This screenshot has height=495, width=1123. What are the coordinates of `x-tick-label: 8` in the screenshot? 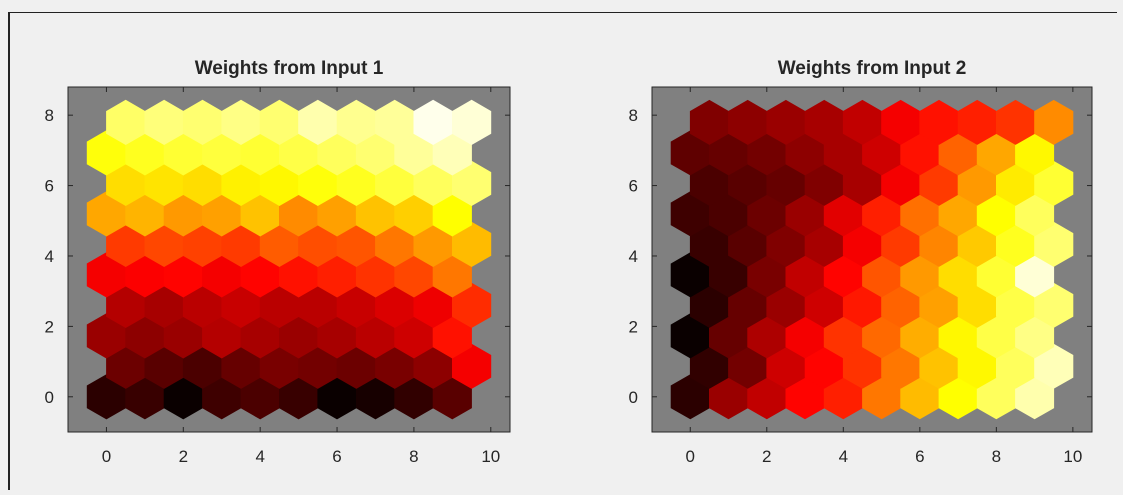 It's located at (413, 456).